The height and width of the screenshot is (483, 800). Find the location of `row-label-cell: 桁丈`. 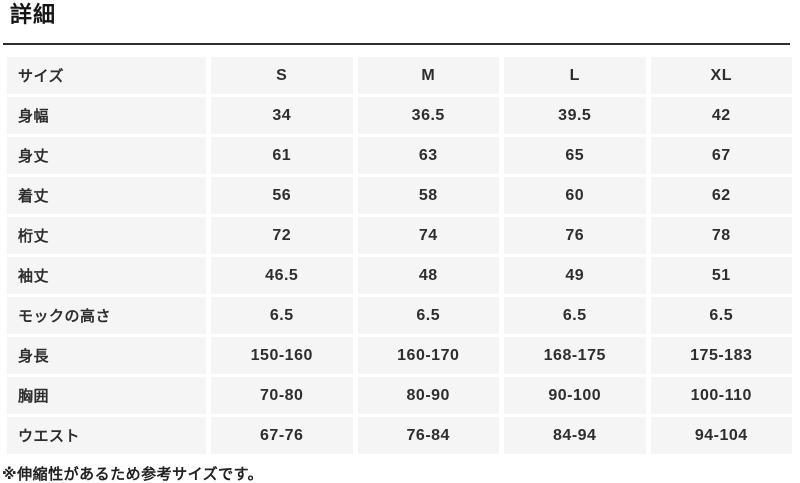

row-label-cell: 桁丈 is located at coordinates (106, 235).